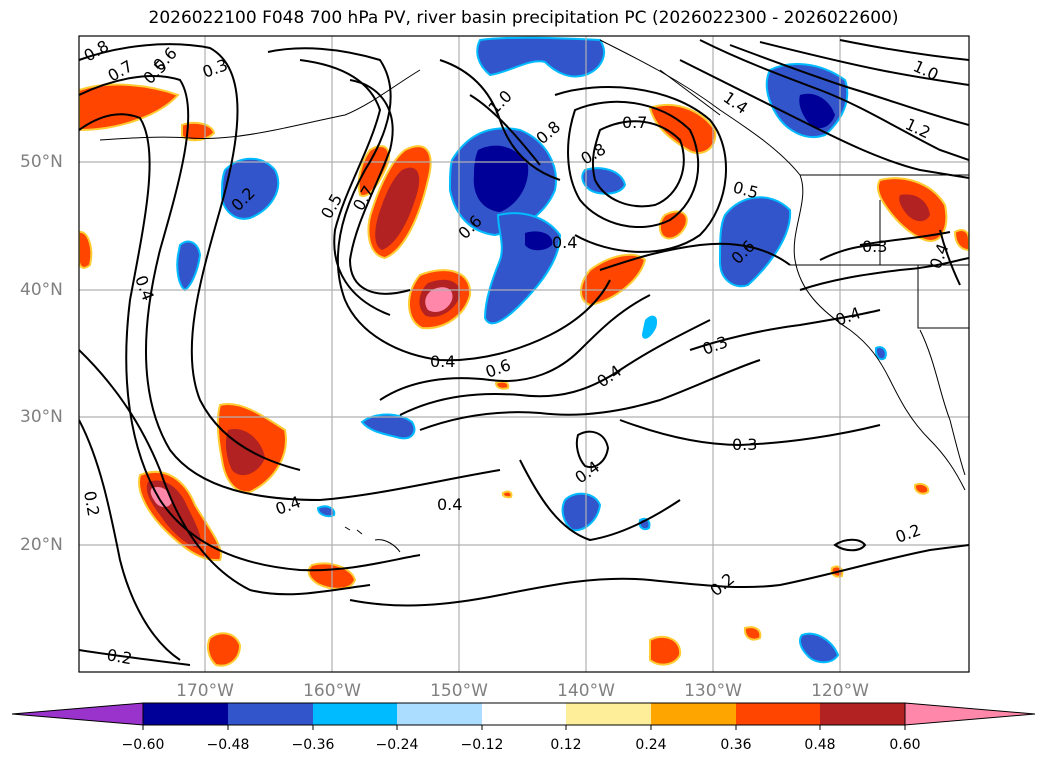 The width and height of the screenshot is (1047, 765). Describe the element at coordinates (820, 745) in the screenshot. I see `colorbar-tick-label: 0.48` at that location.